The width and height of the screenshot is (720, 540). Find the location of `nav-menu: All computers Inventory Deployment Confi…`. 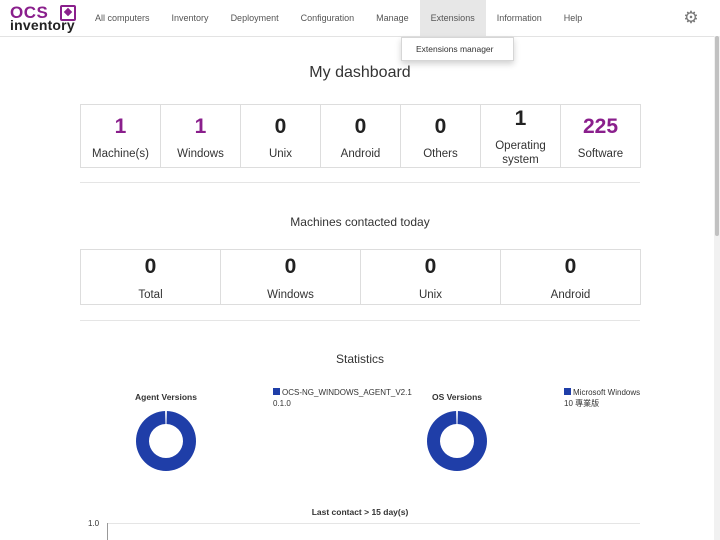

nav-menu: All computers Inventory Deployment Confi… is located at coordinates (338, 18).